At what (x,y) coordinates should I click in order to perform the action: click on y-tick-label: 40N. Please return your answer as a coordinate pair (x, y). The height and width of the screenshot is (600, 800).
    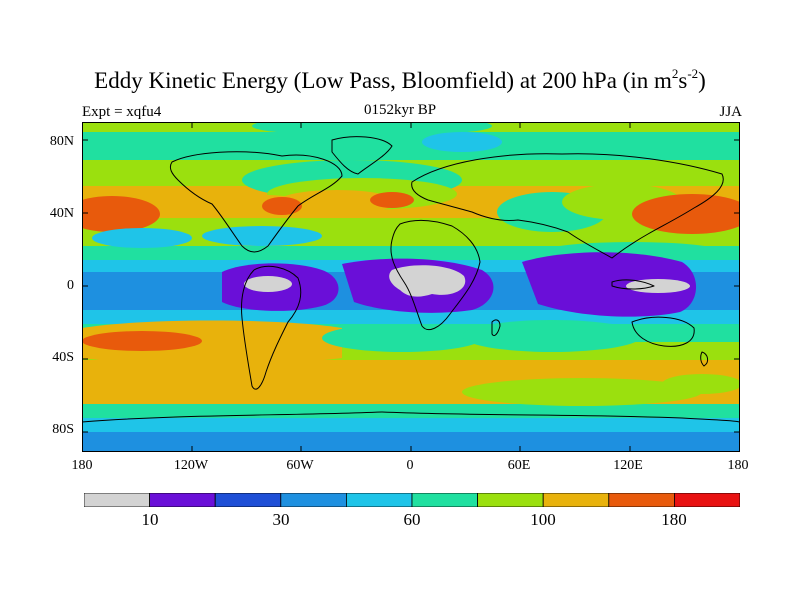
    Looking at the image, I should click on (61, 213).